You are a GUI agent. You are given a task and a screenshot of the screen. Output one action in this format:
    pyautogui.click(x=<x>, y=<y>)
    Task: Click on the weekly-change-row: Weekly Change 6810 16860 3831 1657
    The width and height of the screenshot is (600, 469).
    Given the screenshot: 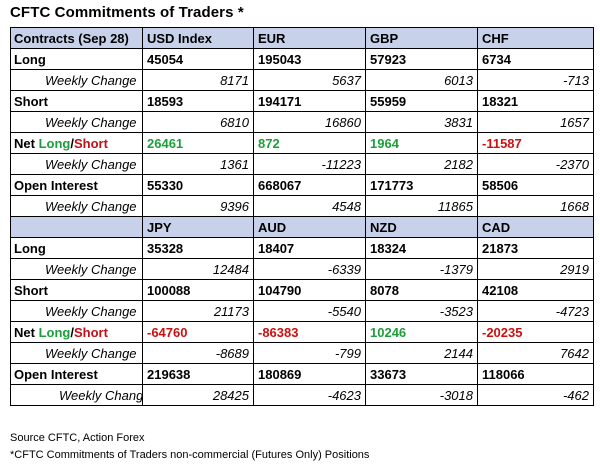 What is the action you would take?
    pyautogui.click(x=302, y=122)
    